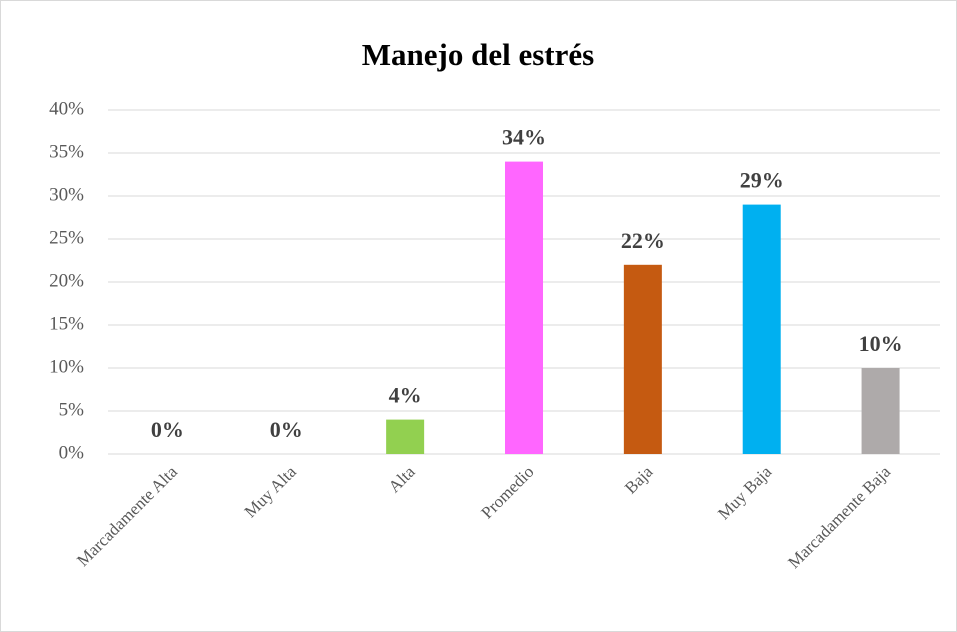 This screenshot has width=957, height=632. What do you see at coordinates (66, 151) in the screenshot?
I see `y-tick-label: 35%` at bounding box center [66, 151].